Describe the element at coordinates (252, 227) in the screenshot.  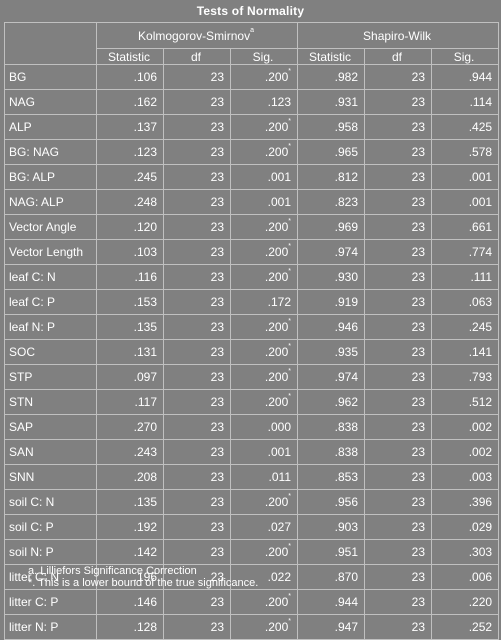
I see `table-row: Vector Angle .120 23 .200* .969 23 .661` at that location.